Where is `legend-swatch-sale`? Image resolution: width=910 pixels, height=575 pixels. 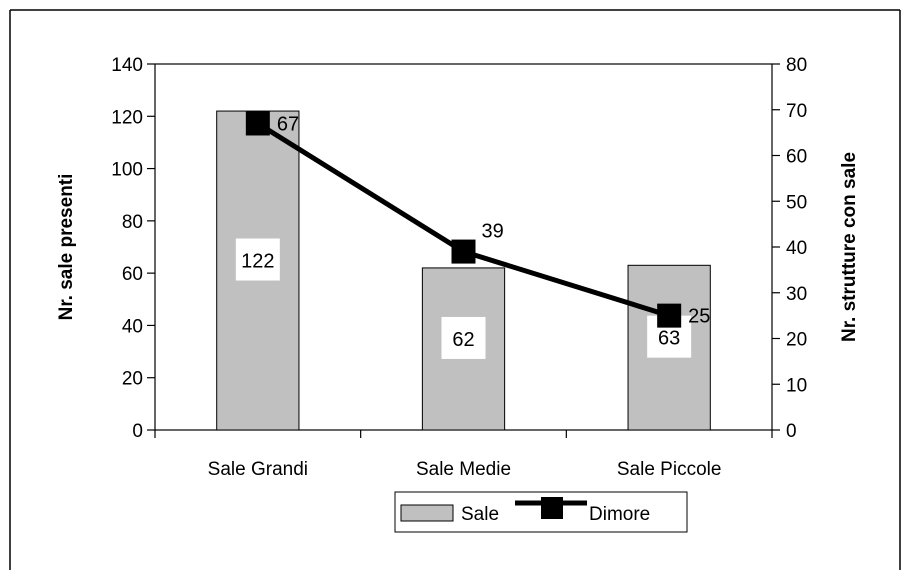
legend-swatch-sale is located at coordinates (427, 513).